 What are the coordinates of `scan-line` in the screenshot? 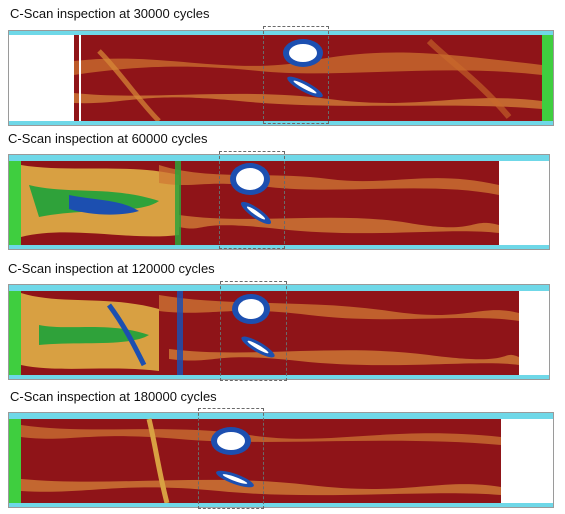 It's located at (80, 78).